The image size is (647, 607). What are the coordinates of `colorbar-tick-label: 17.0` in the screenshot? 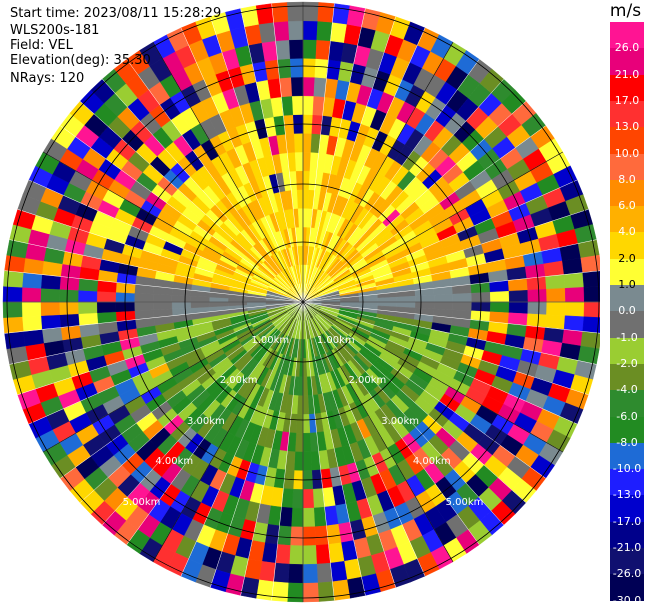 It's located at (627, 100).